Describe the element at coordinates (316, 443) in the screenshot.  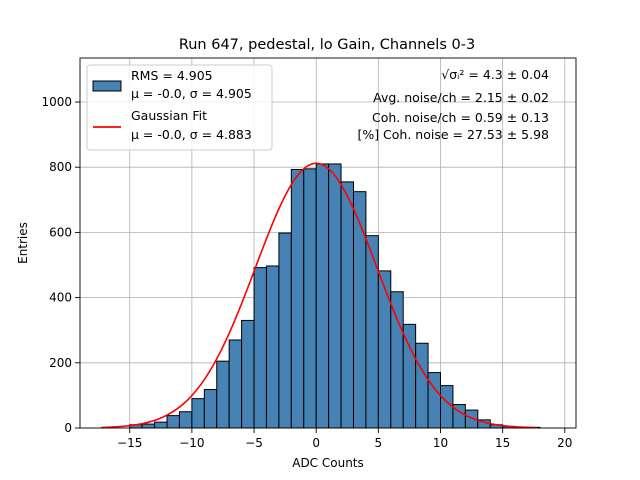
I see `x-tick-label: 0` at that location.